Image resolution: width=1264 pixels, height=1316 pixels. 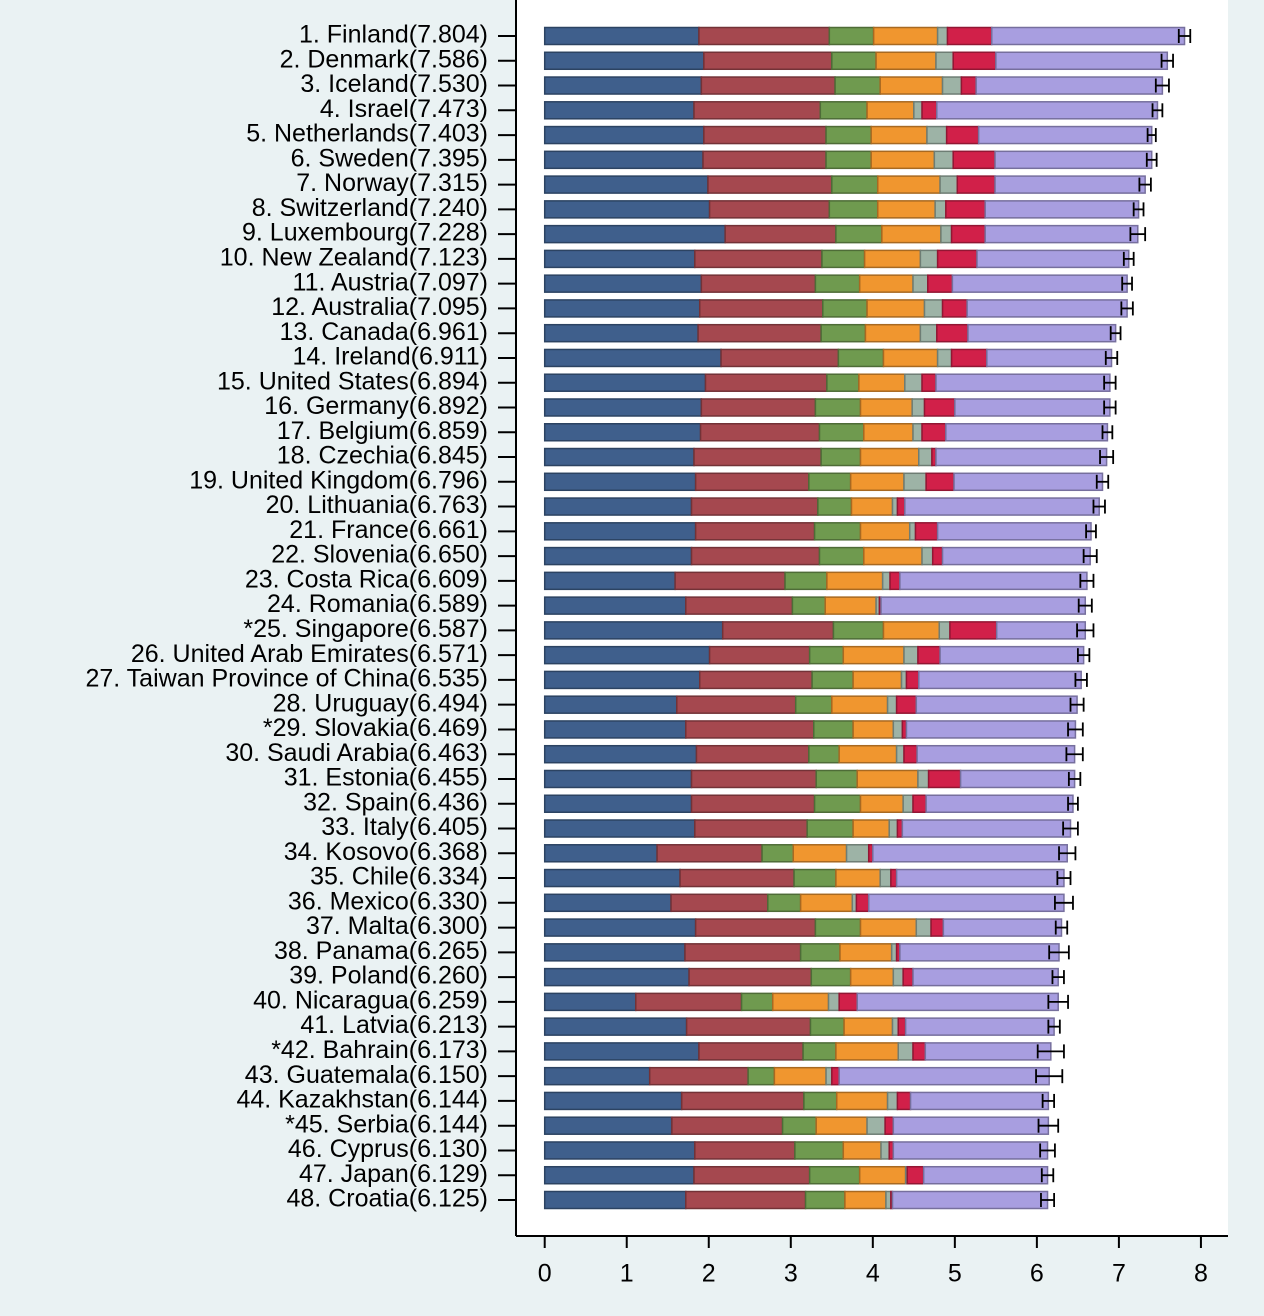 What do you see at coordinates (365, 233) in the screenshot?
I see `y-tick-label: 9. Luxembourg(7.228)` at bounding box center [365, 233].